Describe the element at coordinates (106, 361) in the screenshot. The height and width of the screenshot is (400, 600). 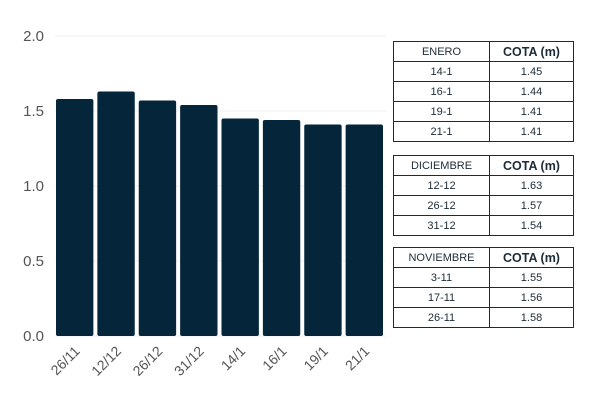
I see `x-tick-label: 12/12` at that location.